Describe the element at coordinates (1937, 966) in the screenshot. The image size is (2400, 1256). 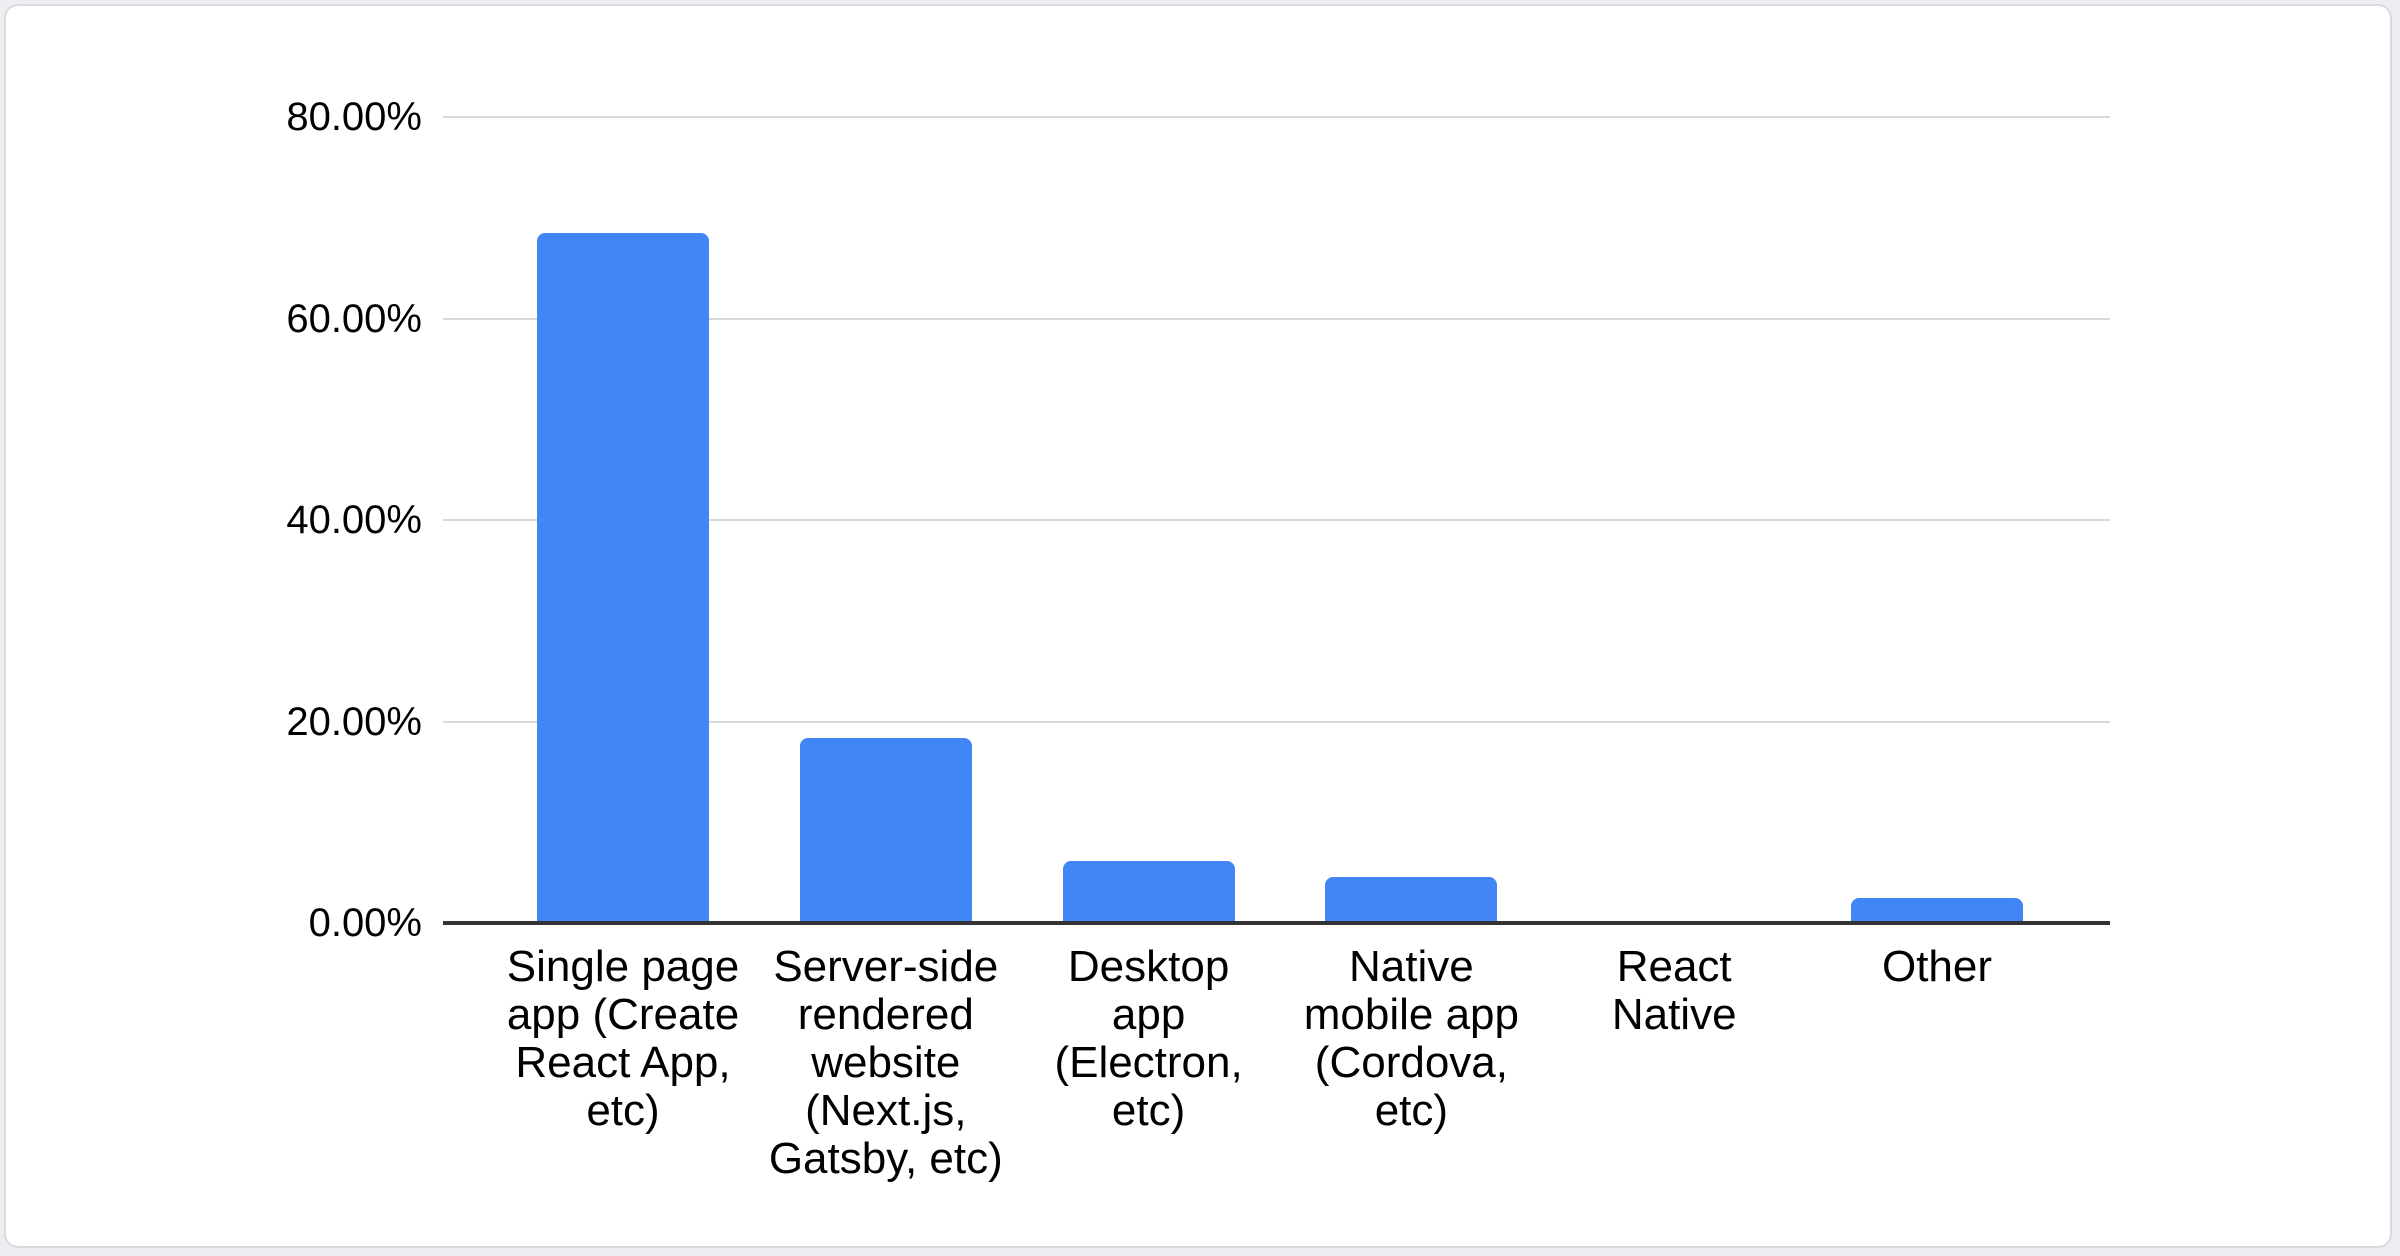
I see `x-category-label: Other` at that location.